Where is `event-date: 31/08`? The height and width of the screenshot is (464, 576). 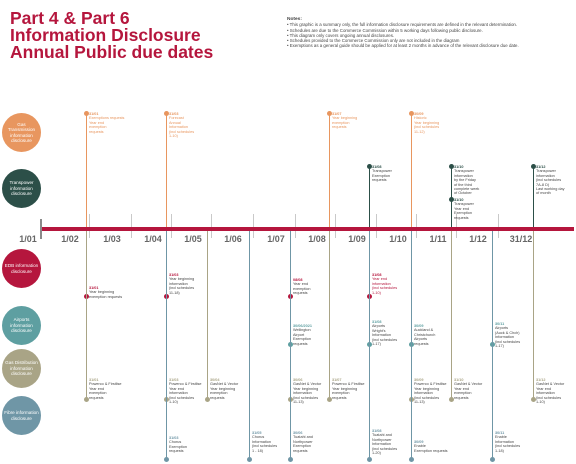
event-date: 31/08 is located at coordinates (377, 431).